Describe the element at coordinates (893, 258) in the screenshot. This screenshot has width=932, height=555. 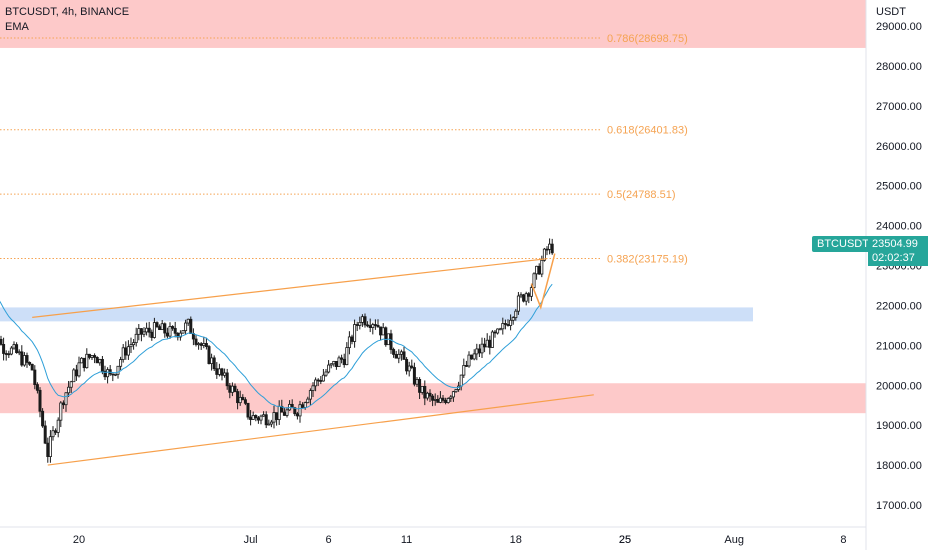
I see `bar-countdown: 02:02:37` at that location.